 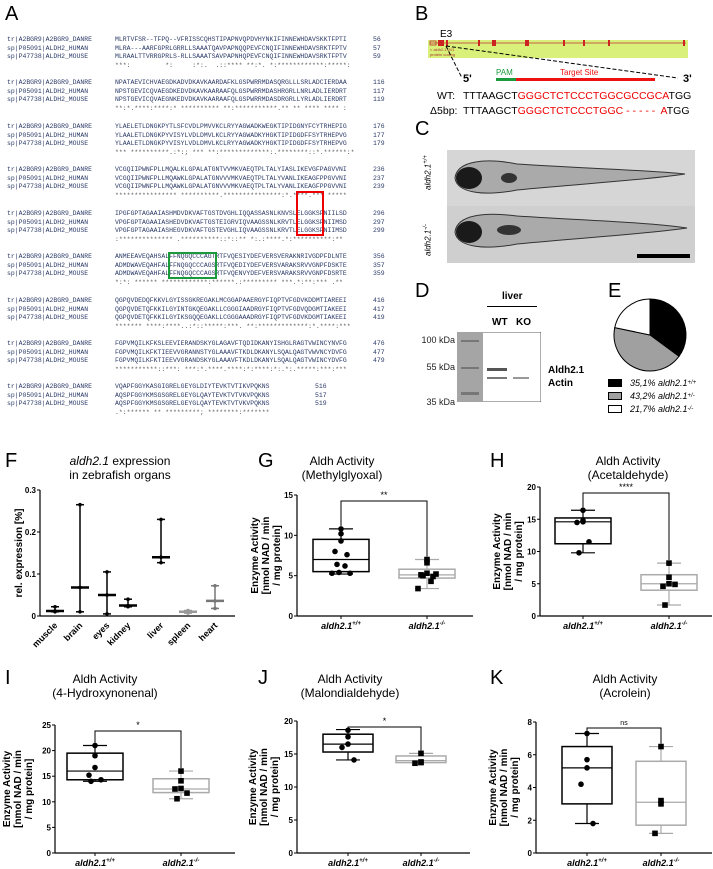 What do you see at coordinates (89, 461) in the screenshot?
I see `title-italic: aldh2.1` at bounding box center [89, 461].